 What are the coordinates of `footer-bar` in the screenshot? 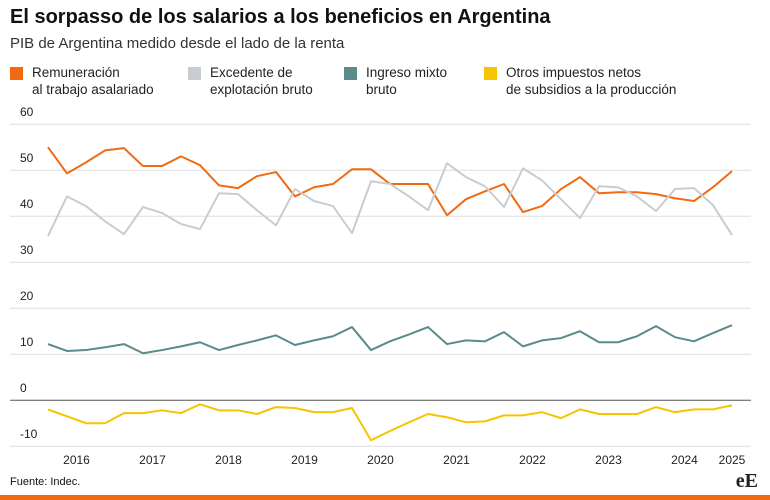 It's located at (385, 497).